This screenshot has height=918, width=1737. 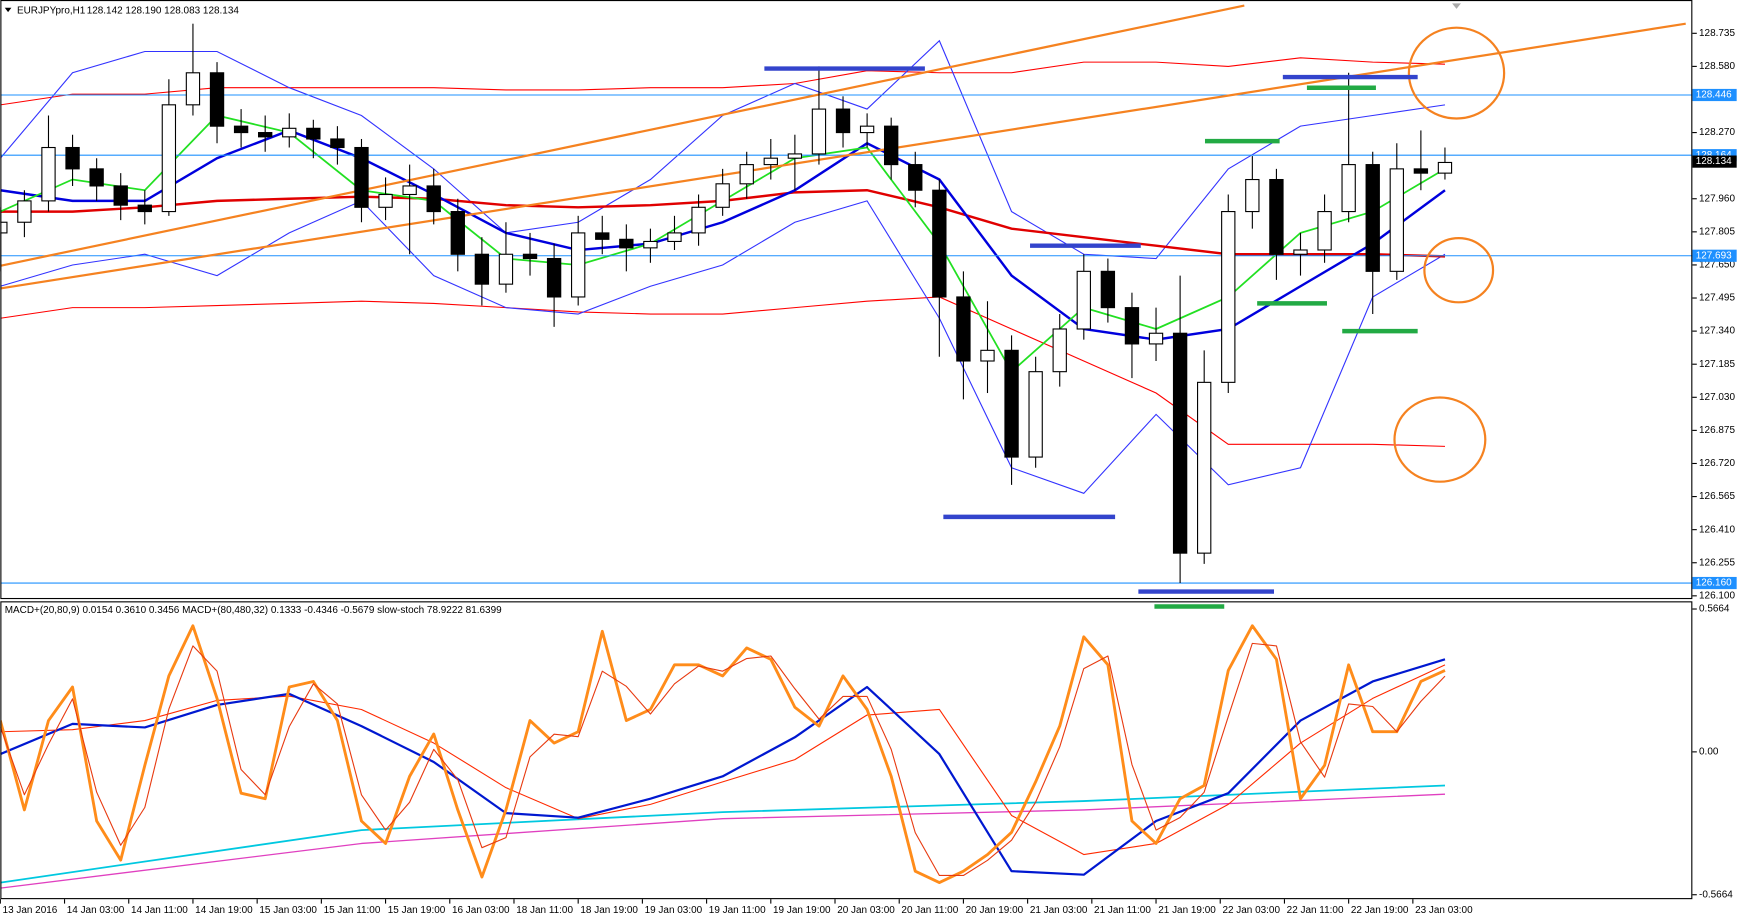 What do you see at coordinates (609, 910) in the screenshot?
I see `x-tick-label: 18 Jan 19:00` at bounding box center [609, 910].